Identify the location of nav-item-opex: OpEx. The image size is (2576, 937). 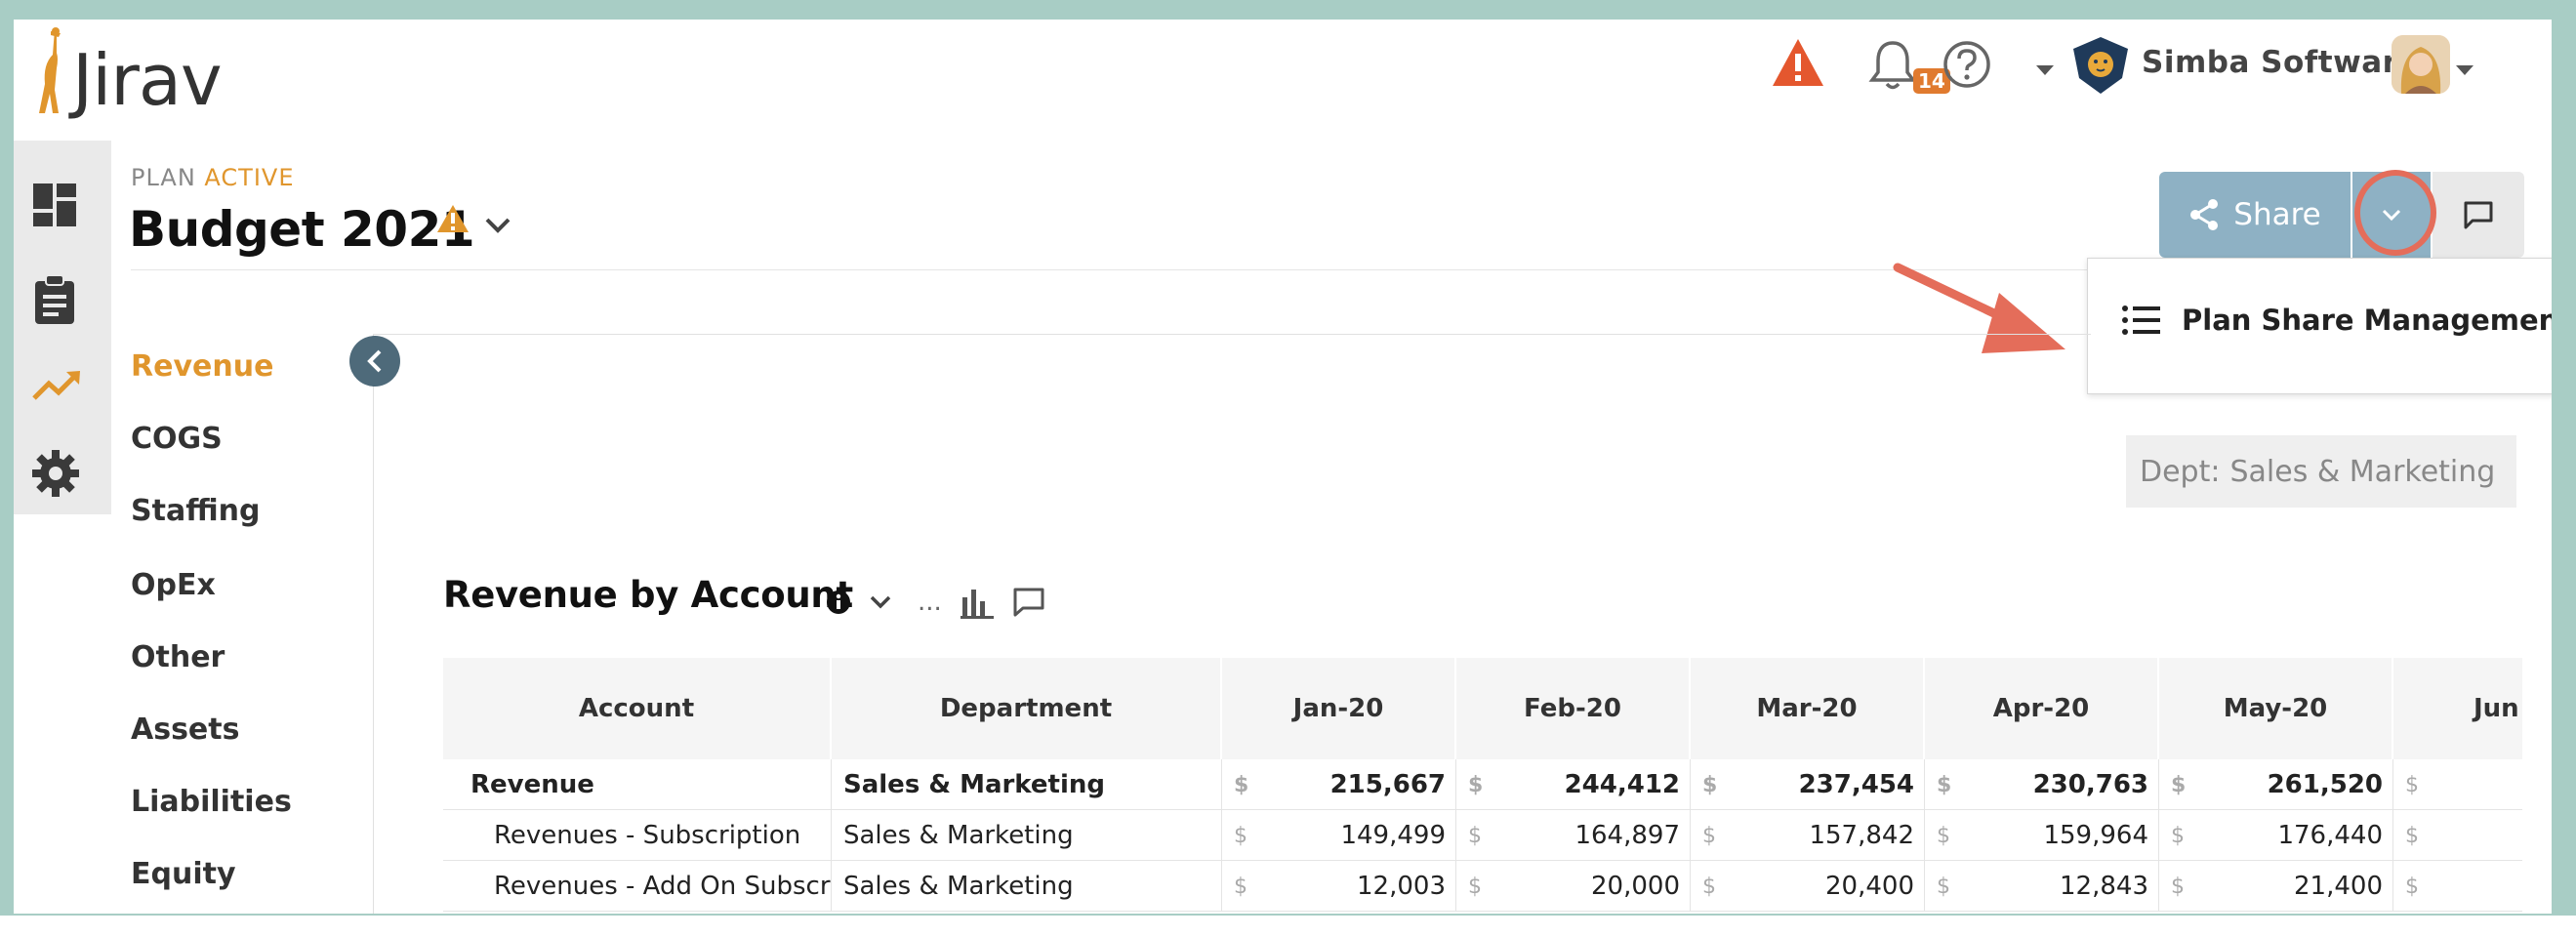
(173, 585).